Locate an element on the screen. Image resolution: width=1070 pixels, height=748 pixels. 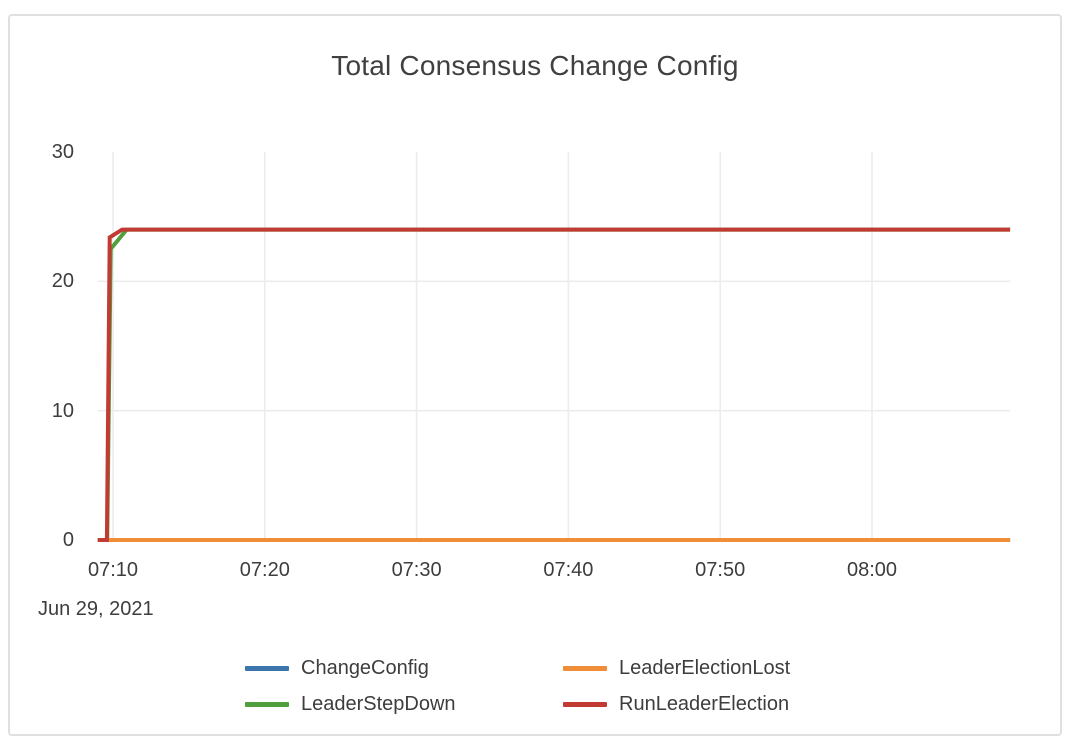
y-axis-tick-label: 10 is located at coordinates (62, 410).